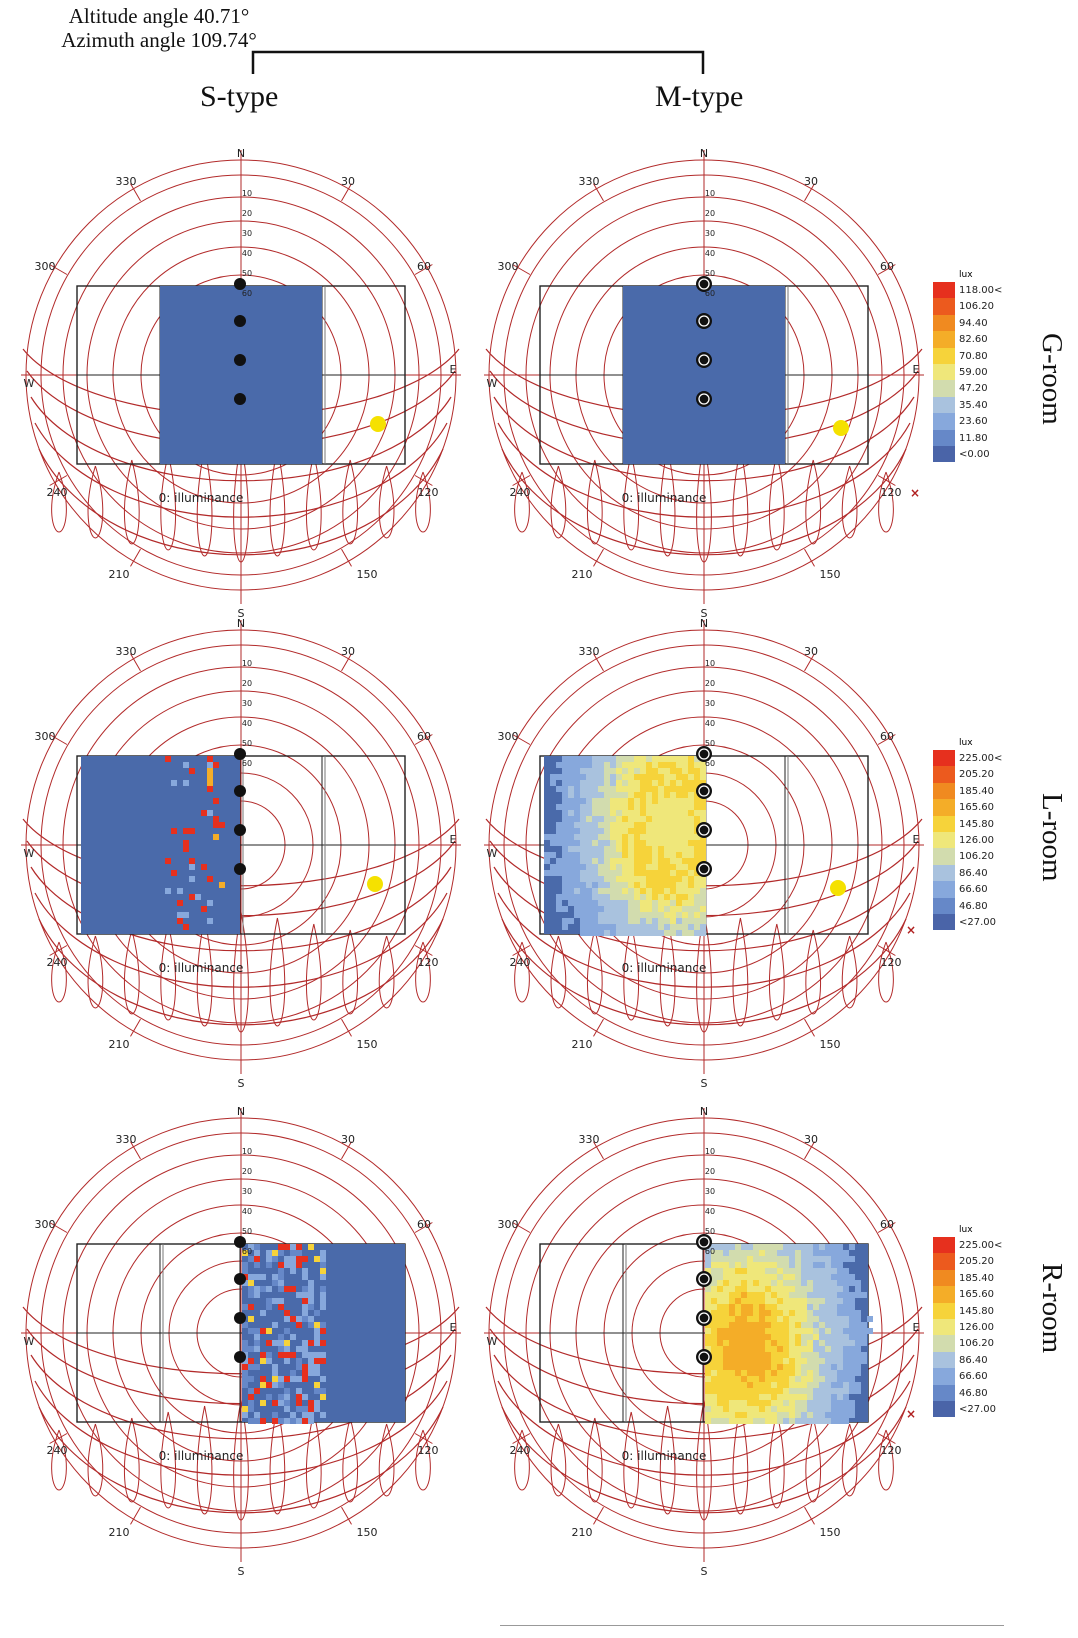  I want to click on compass-west: W, so click(492, 383).